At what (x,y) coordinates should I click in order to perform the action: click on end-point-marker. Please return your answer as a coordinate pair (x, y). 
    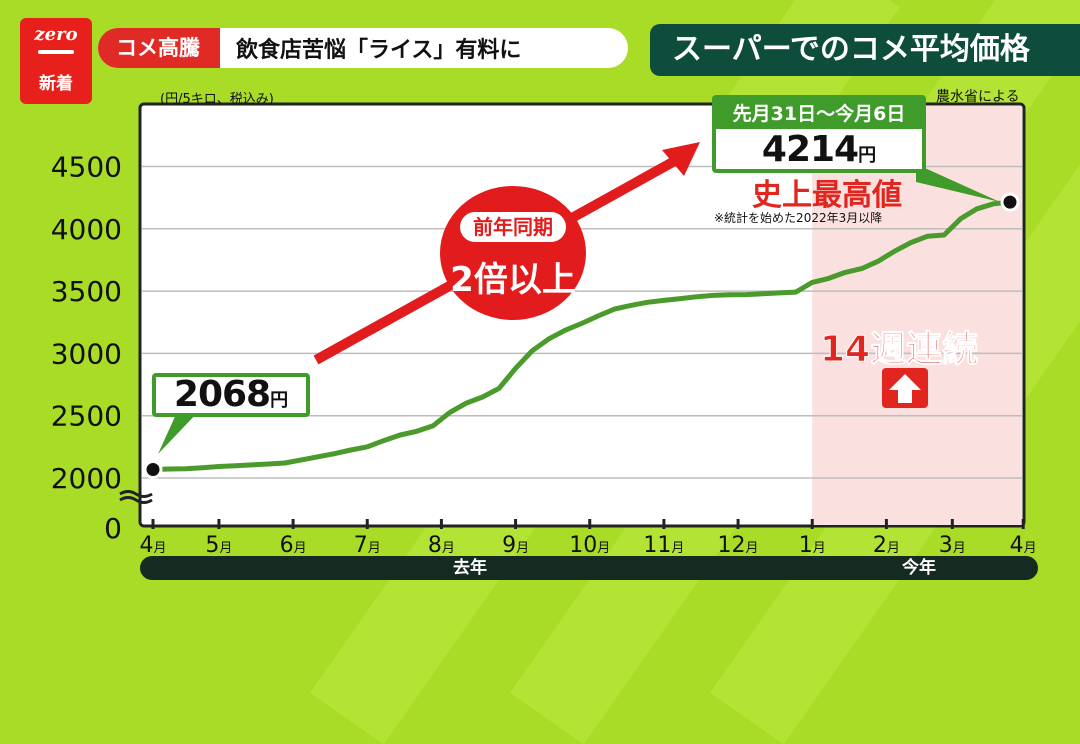
    Looking at the image, I should click on (1010, 202).